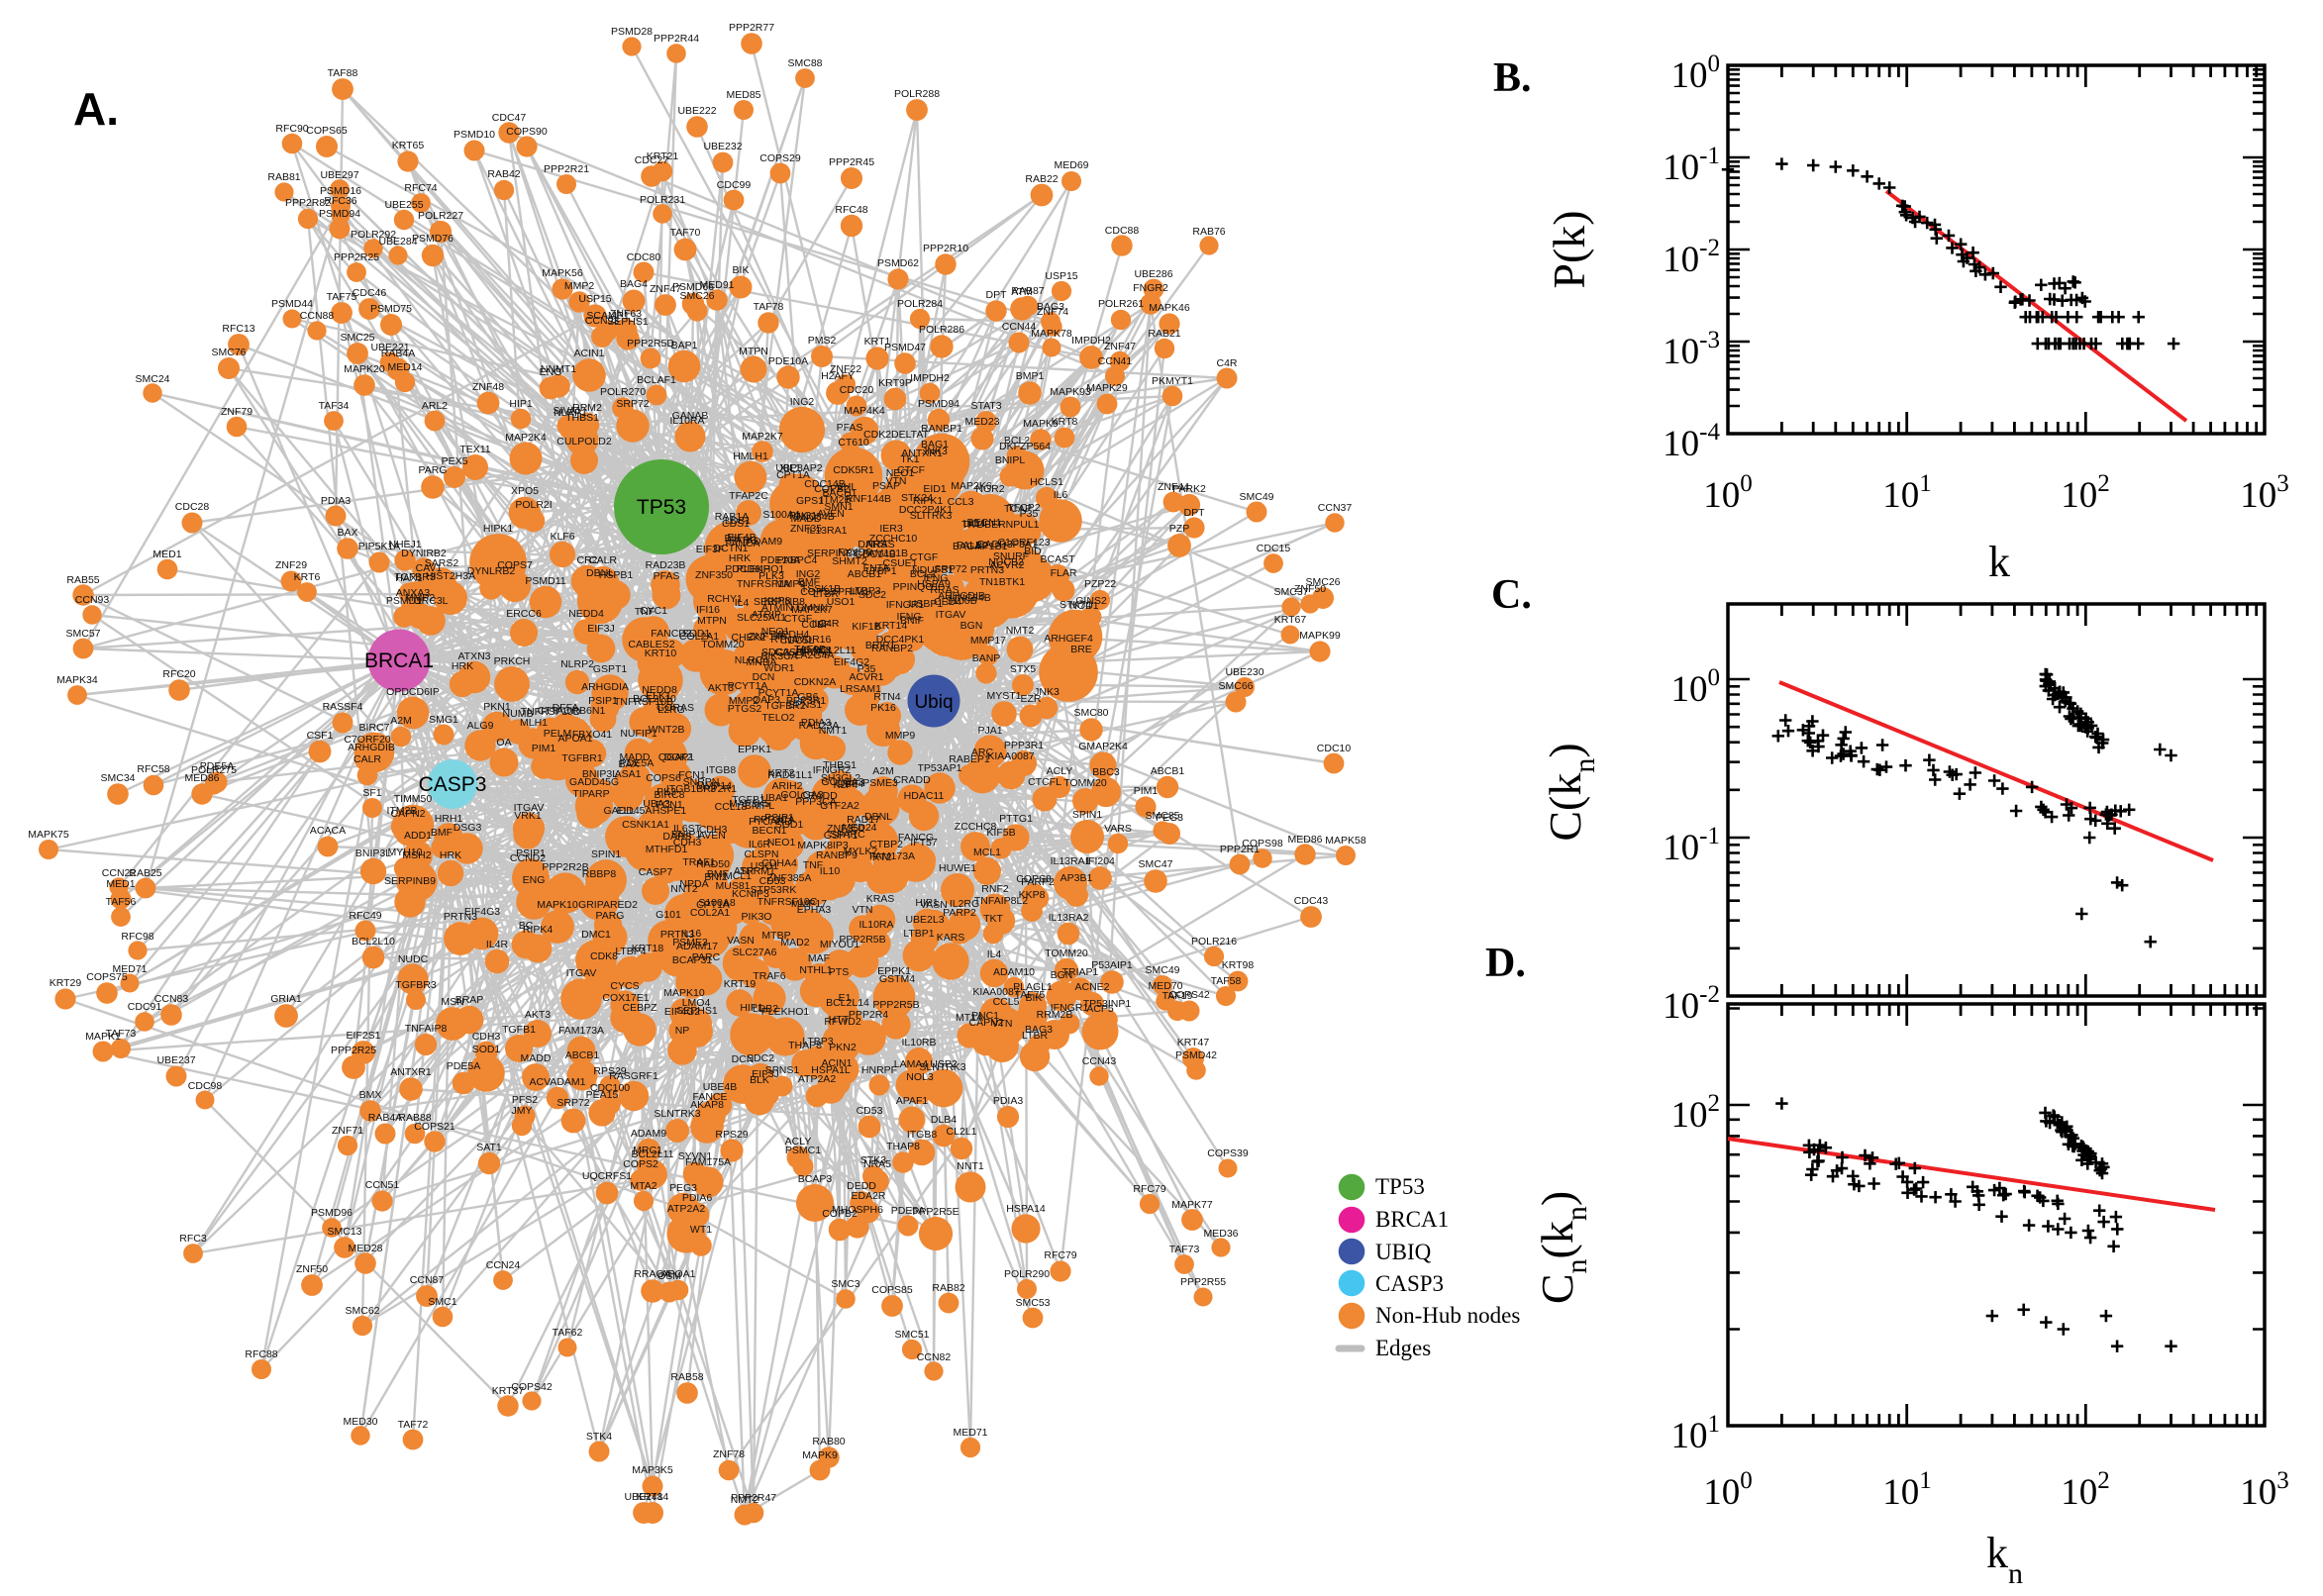 The height and width of the screenshot is (1596, 2323). Describe the element at coordinates (933, 570) in the screenshot. I see `svg-text: NDUFS1` at that location.